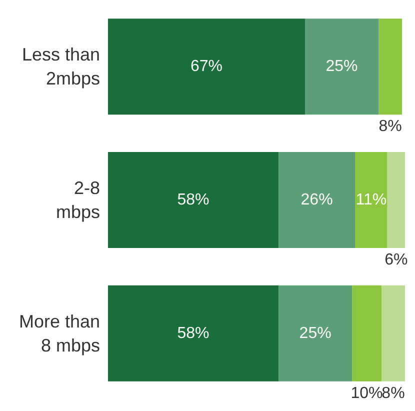 The width and height of the screenshot is (415, 411). What do you see at coordinates (59, 333) in the screenshot?
I see `y-tick-label: More than 8 mbps` at bounding box center [59, 333].